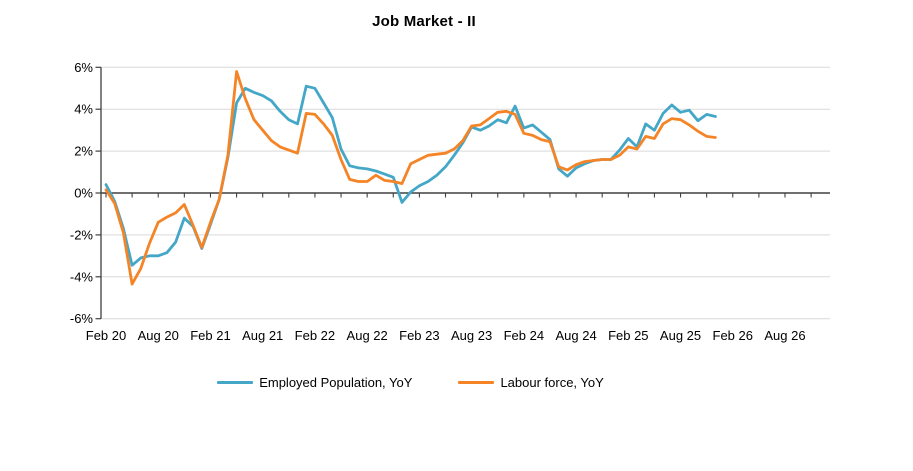 The width and height of the screenshot is (913, 471). I want to click on x-tick-label: Aug 21, so click(262, 335).